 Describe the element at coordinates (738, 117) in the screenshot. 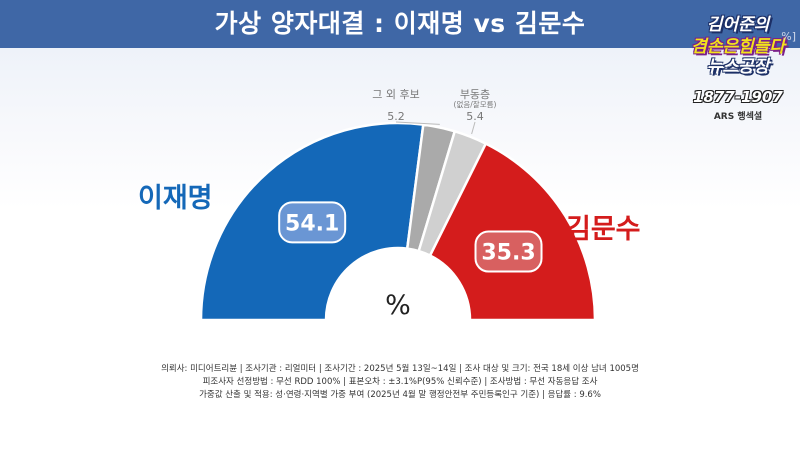

I see `logo-ars-text: ARS 행섹셜` at that location.